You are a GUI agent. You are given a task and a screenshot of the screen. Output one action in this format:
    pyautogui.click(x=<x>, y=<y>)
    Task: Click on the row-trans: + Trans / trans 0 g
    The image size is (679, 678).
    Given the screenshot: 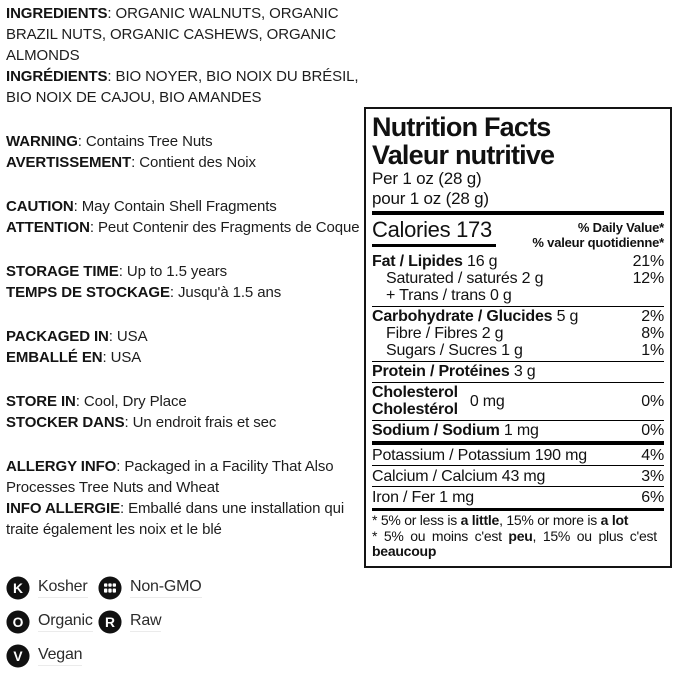 What is the action you would take?
    pyautogui.click(x=449, y=295)
    